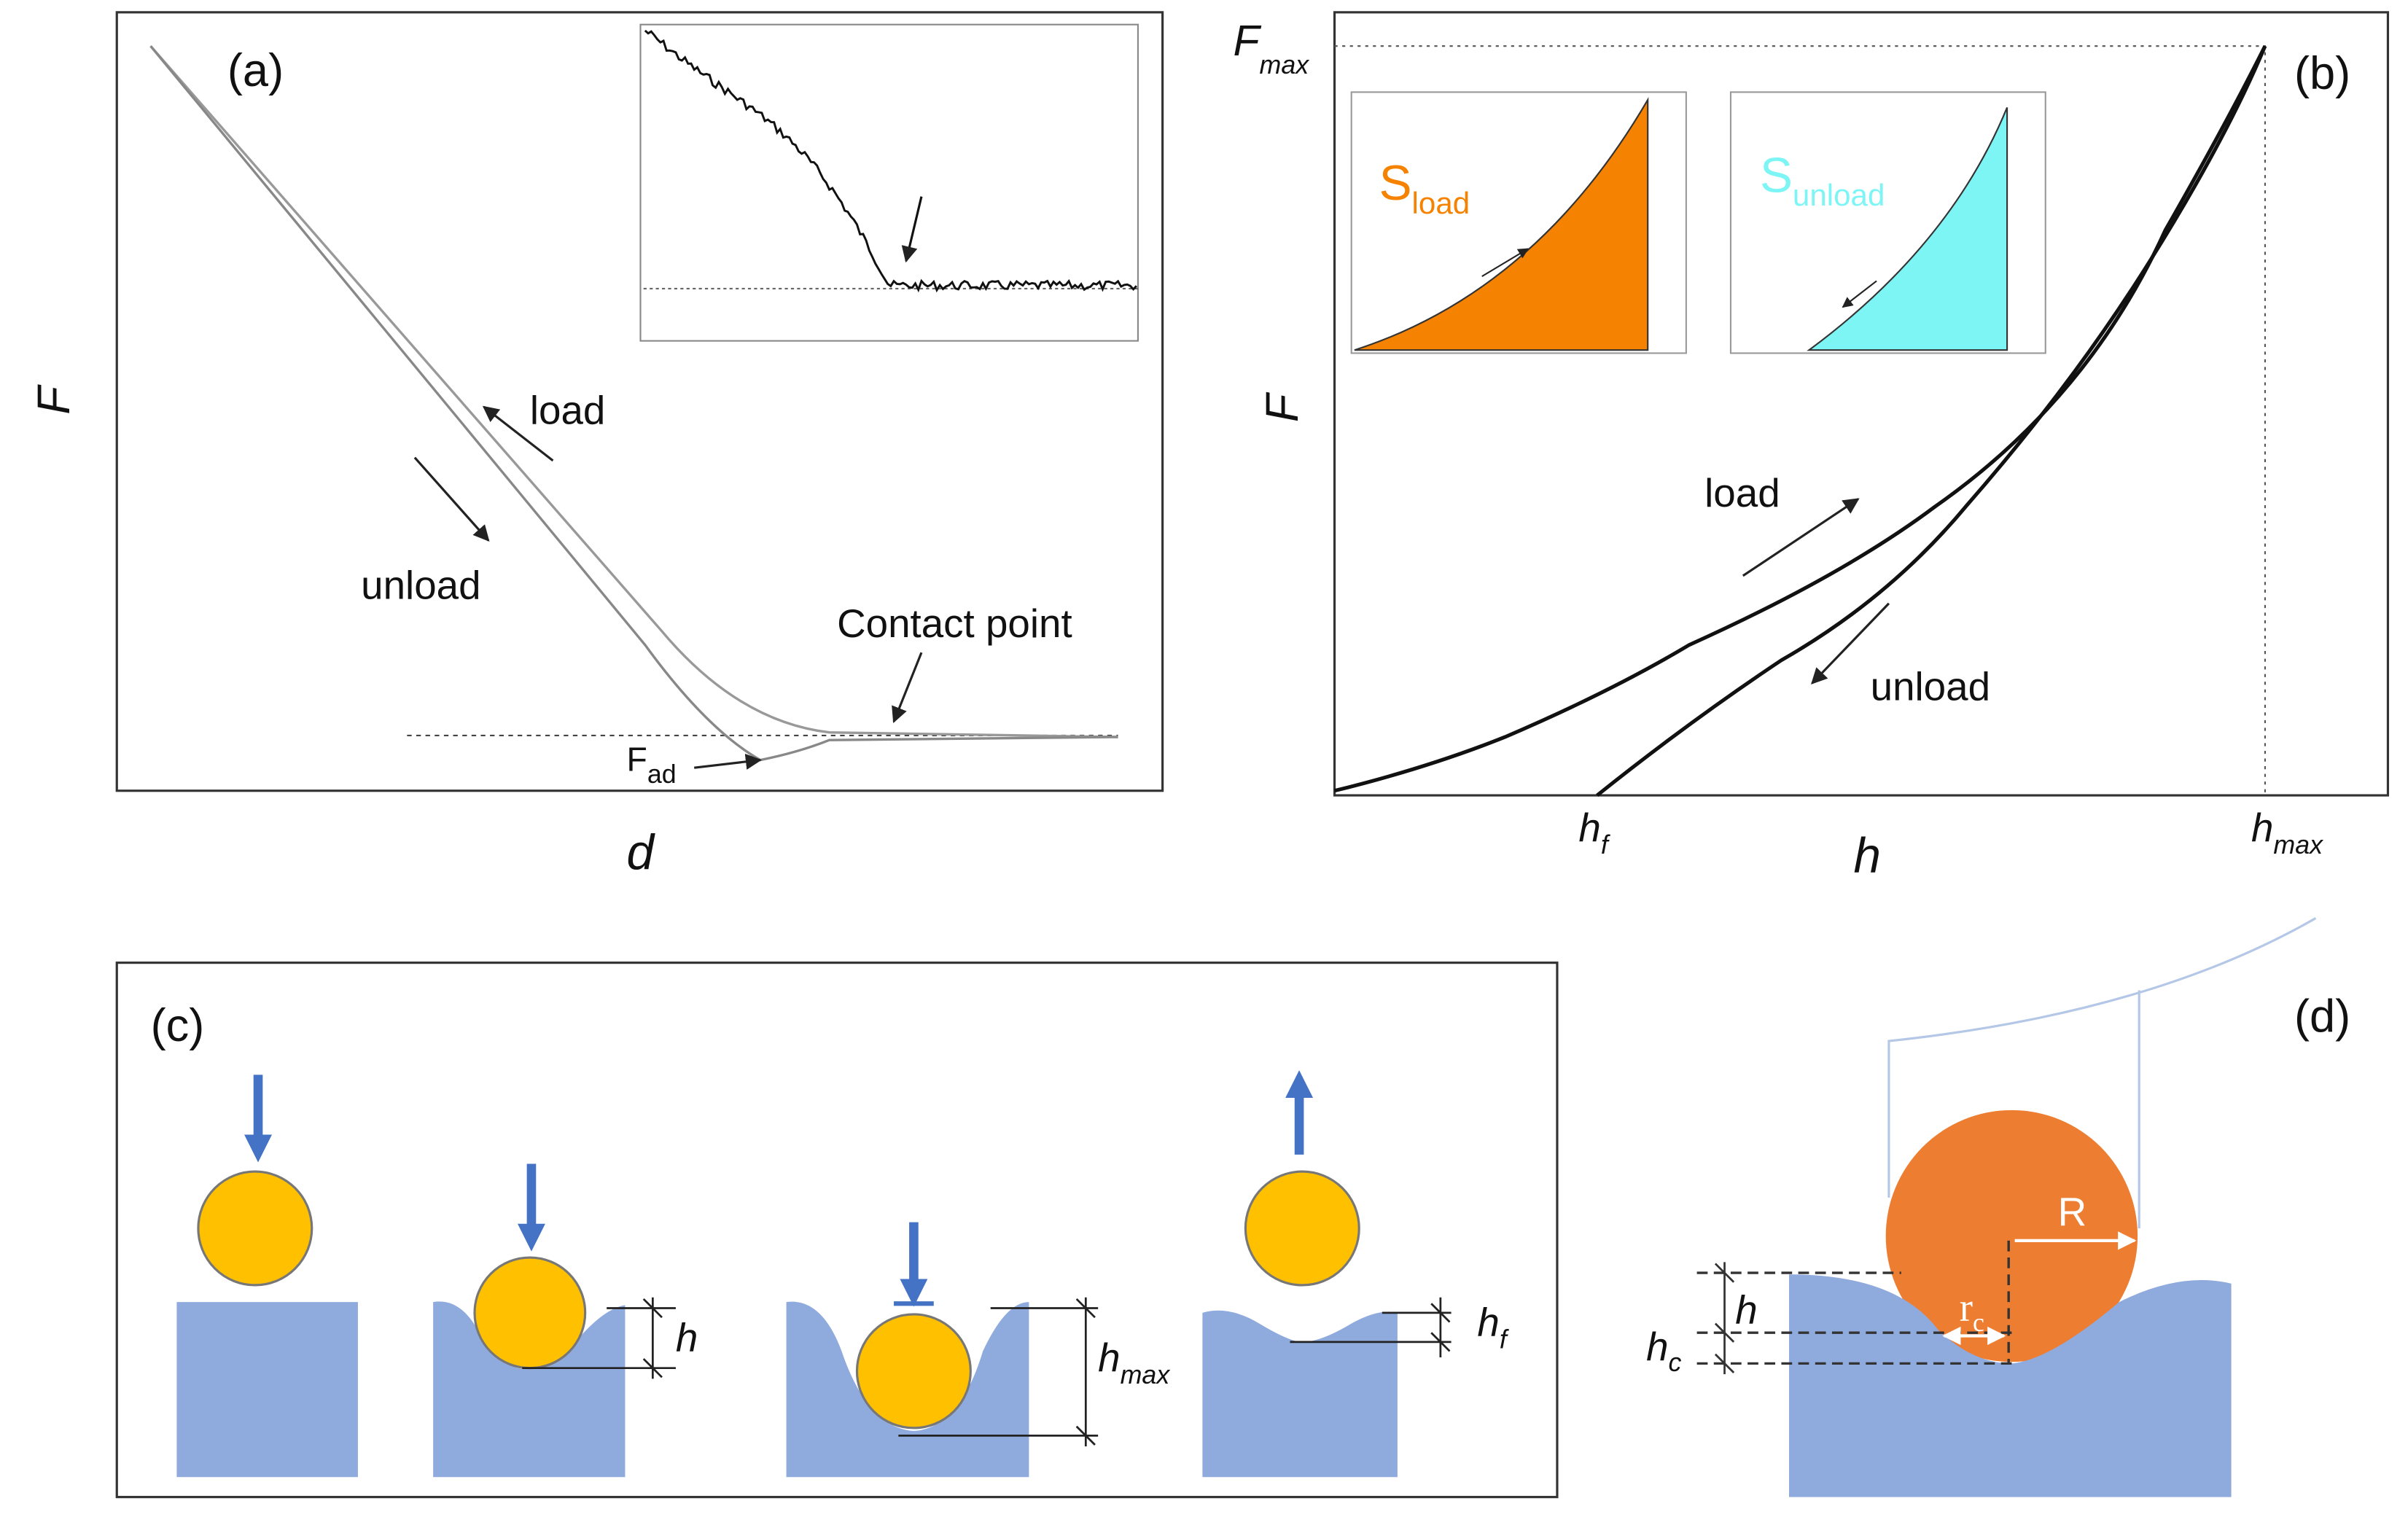  I want to click on panel-label: (c), so click(178, 1025).